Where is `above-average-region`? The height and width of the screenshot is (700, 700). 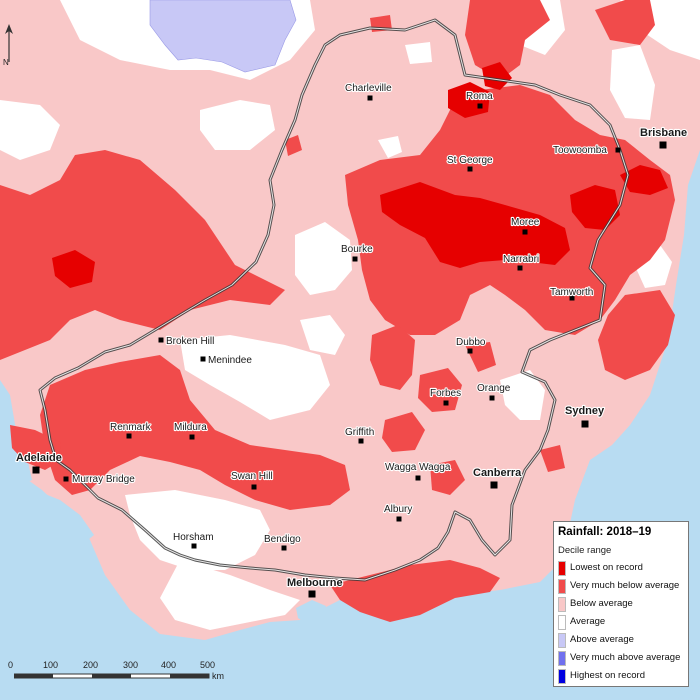 above-average-region is located at coordinates (223, 36).